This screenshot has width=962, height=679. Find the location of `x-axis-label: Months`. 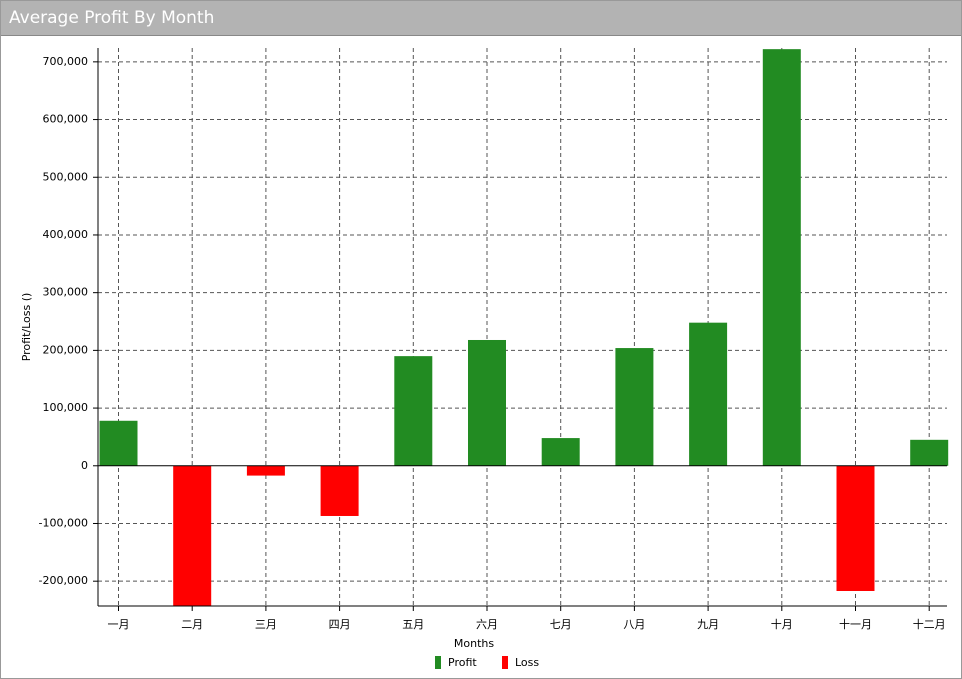

x-axis-label: Months is located at coordinates (474, 643).